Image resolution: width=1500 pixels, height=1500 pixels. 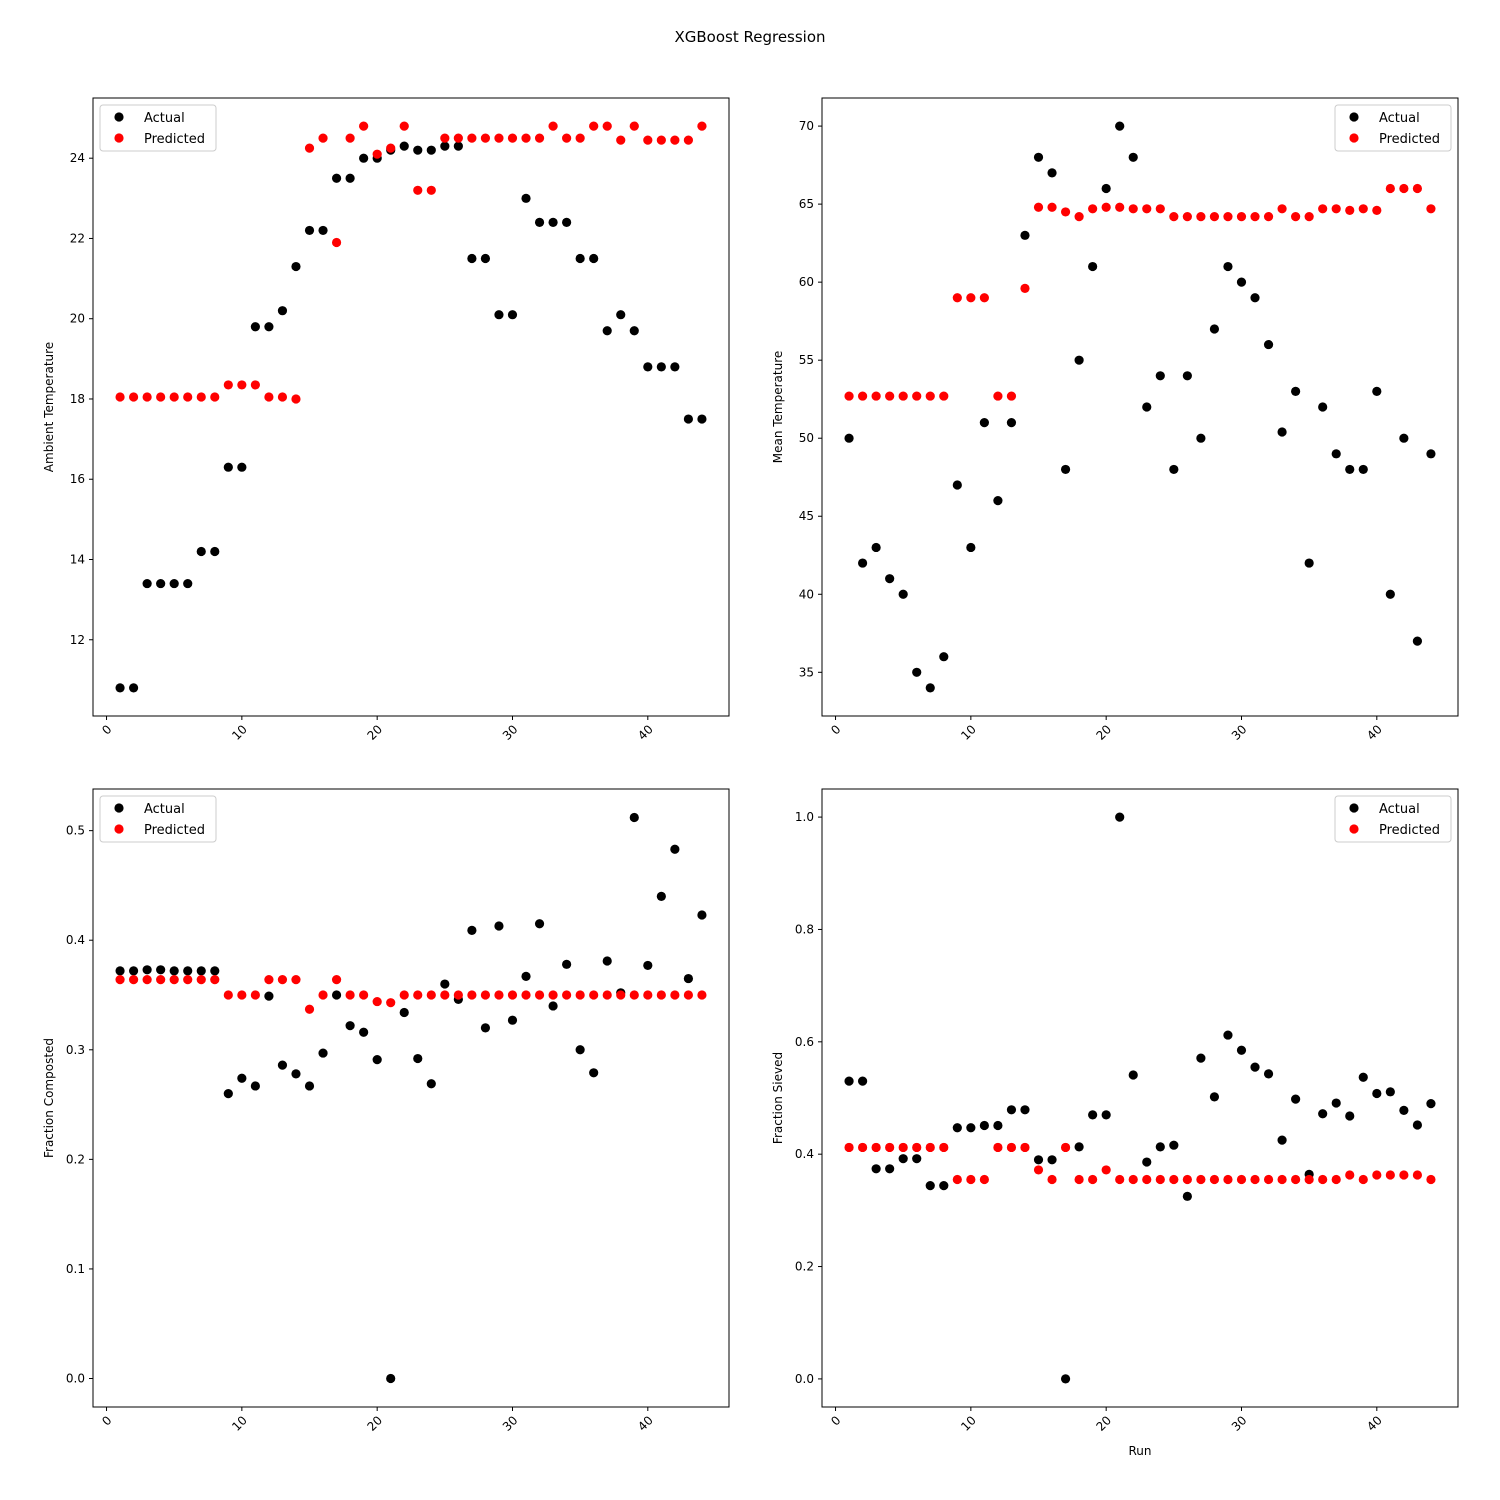 I want to click on y-tick-label: 60, so click(x=806, y=282).